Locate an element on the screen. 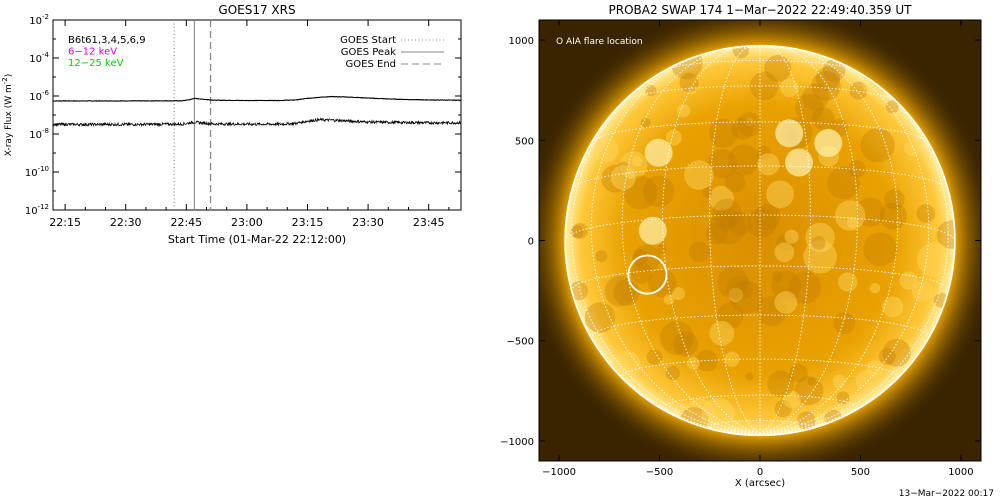 The image size is (1000, 500). goes-x-tick-label: 23:00 is located at coordinates (247, 222).